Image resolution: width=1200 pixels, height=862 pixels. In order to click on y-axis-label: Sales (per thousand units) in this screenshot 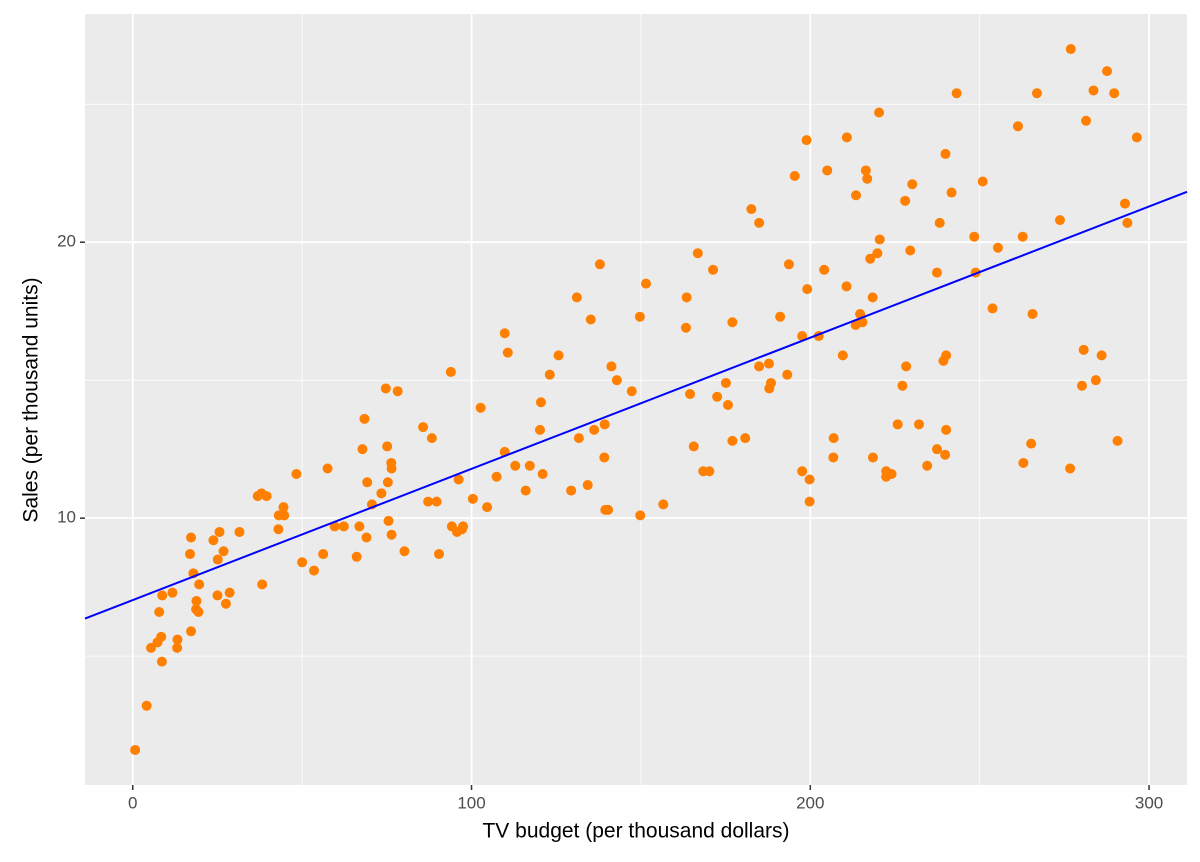, I will do `click(31, 399)`.